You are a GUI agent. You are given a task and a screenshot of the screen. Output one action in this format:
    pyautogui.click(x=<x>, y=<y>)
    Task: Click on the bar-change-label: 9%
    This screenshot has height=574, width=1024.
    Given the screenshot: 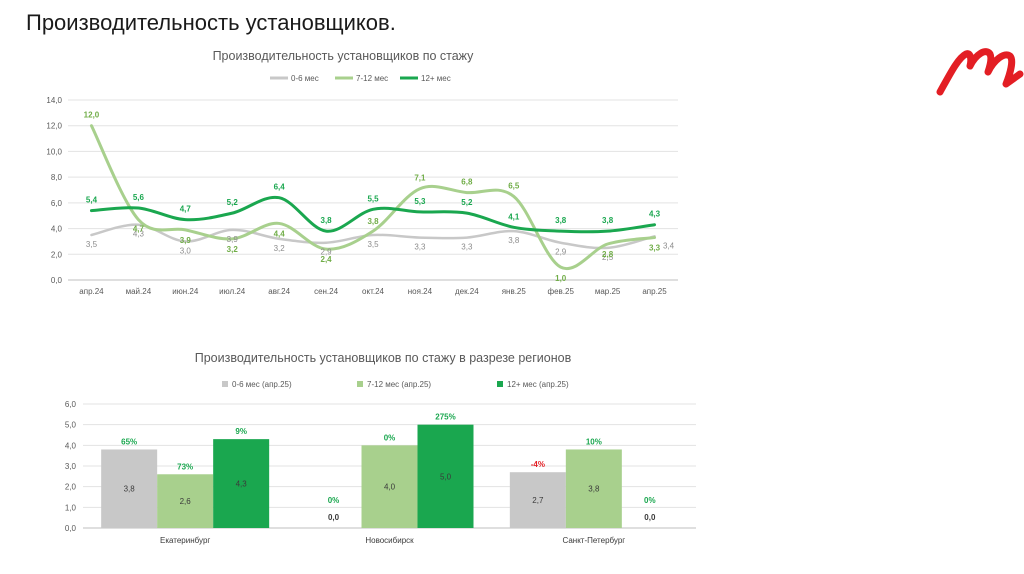 What is the action you would take?
    pyautogui.click(x=241, y=431)
    